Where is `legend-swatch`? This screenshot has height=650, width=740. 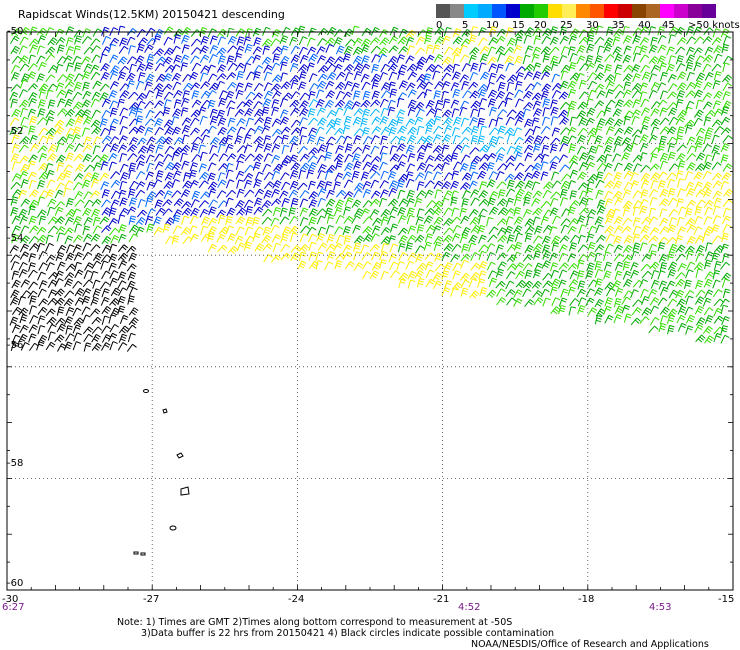 legend-swatch is located at coordinates (555, 11).